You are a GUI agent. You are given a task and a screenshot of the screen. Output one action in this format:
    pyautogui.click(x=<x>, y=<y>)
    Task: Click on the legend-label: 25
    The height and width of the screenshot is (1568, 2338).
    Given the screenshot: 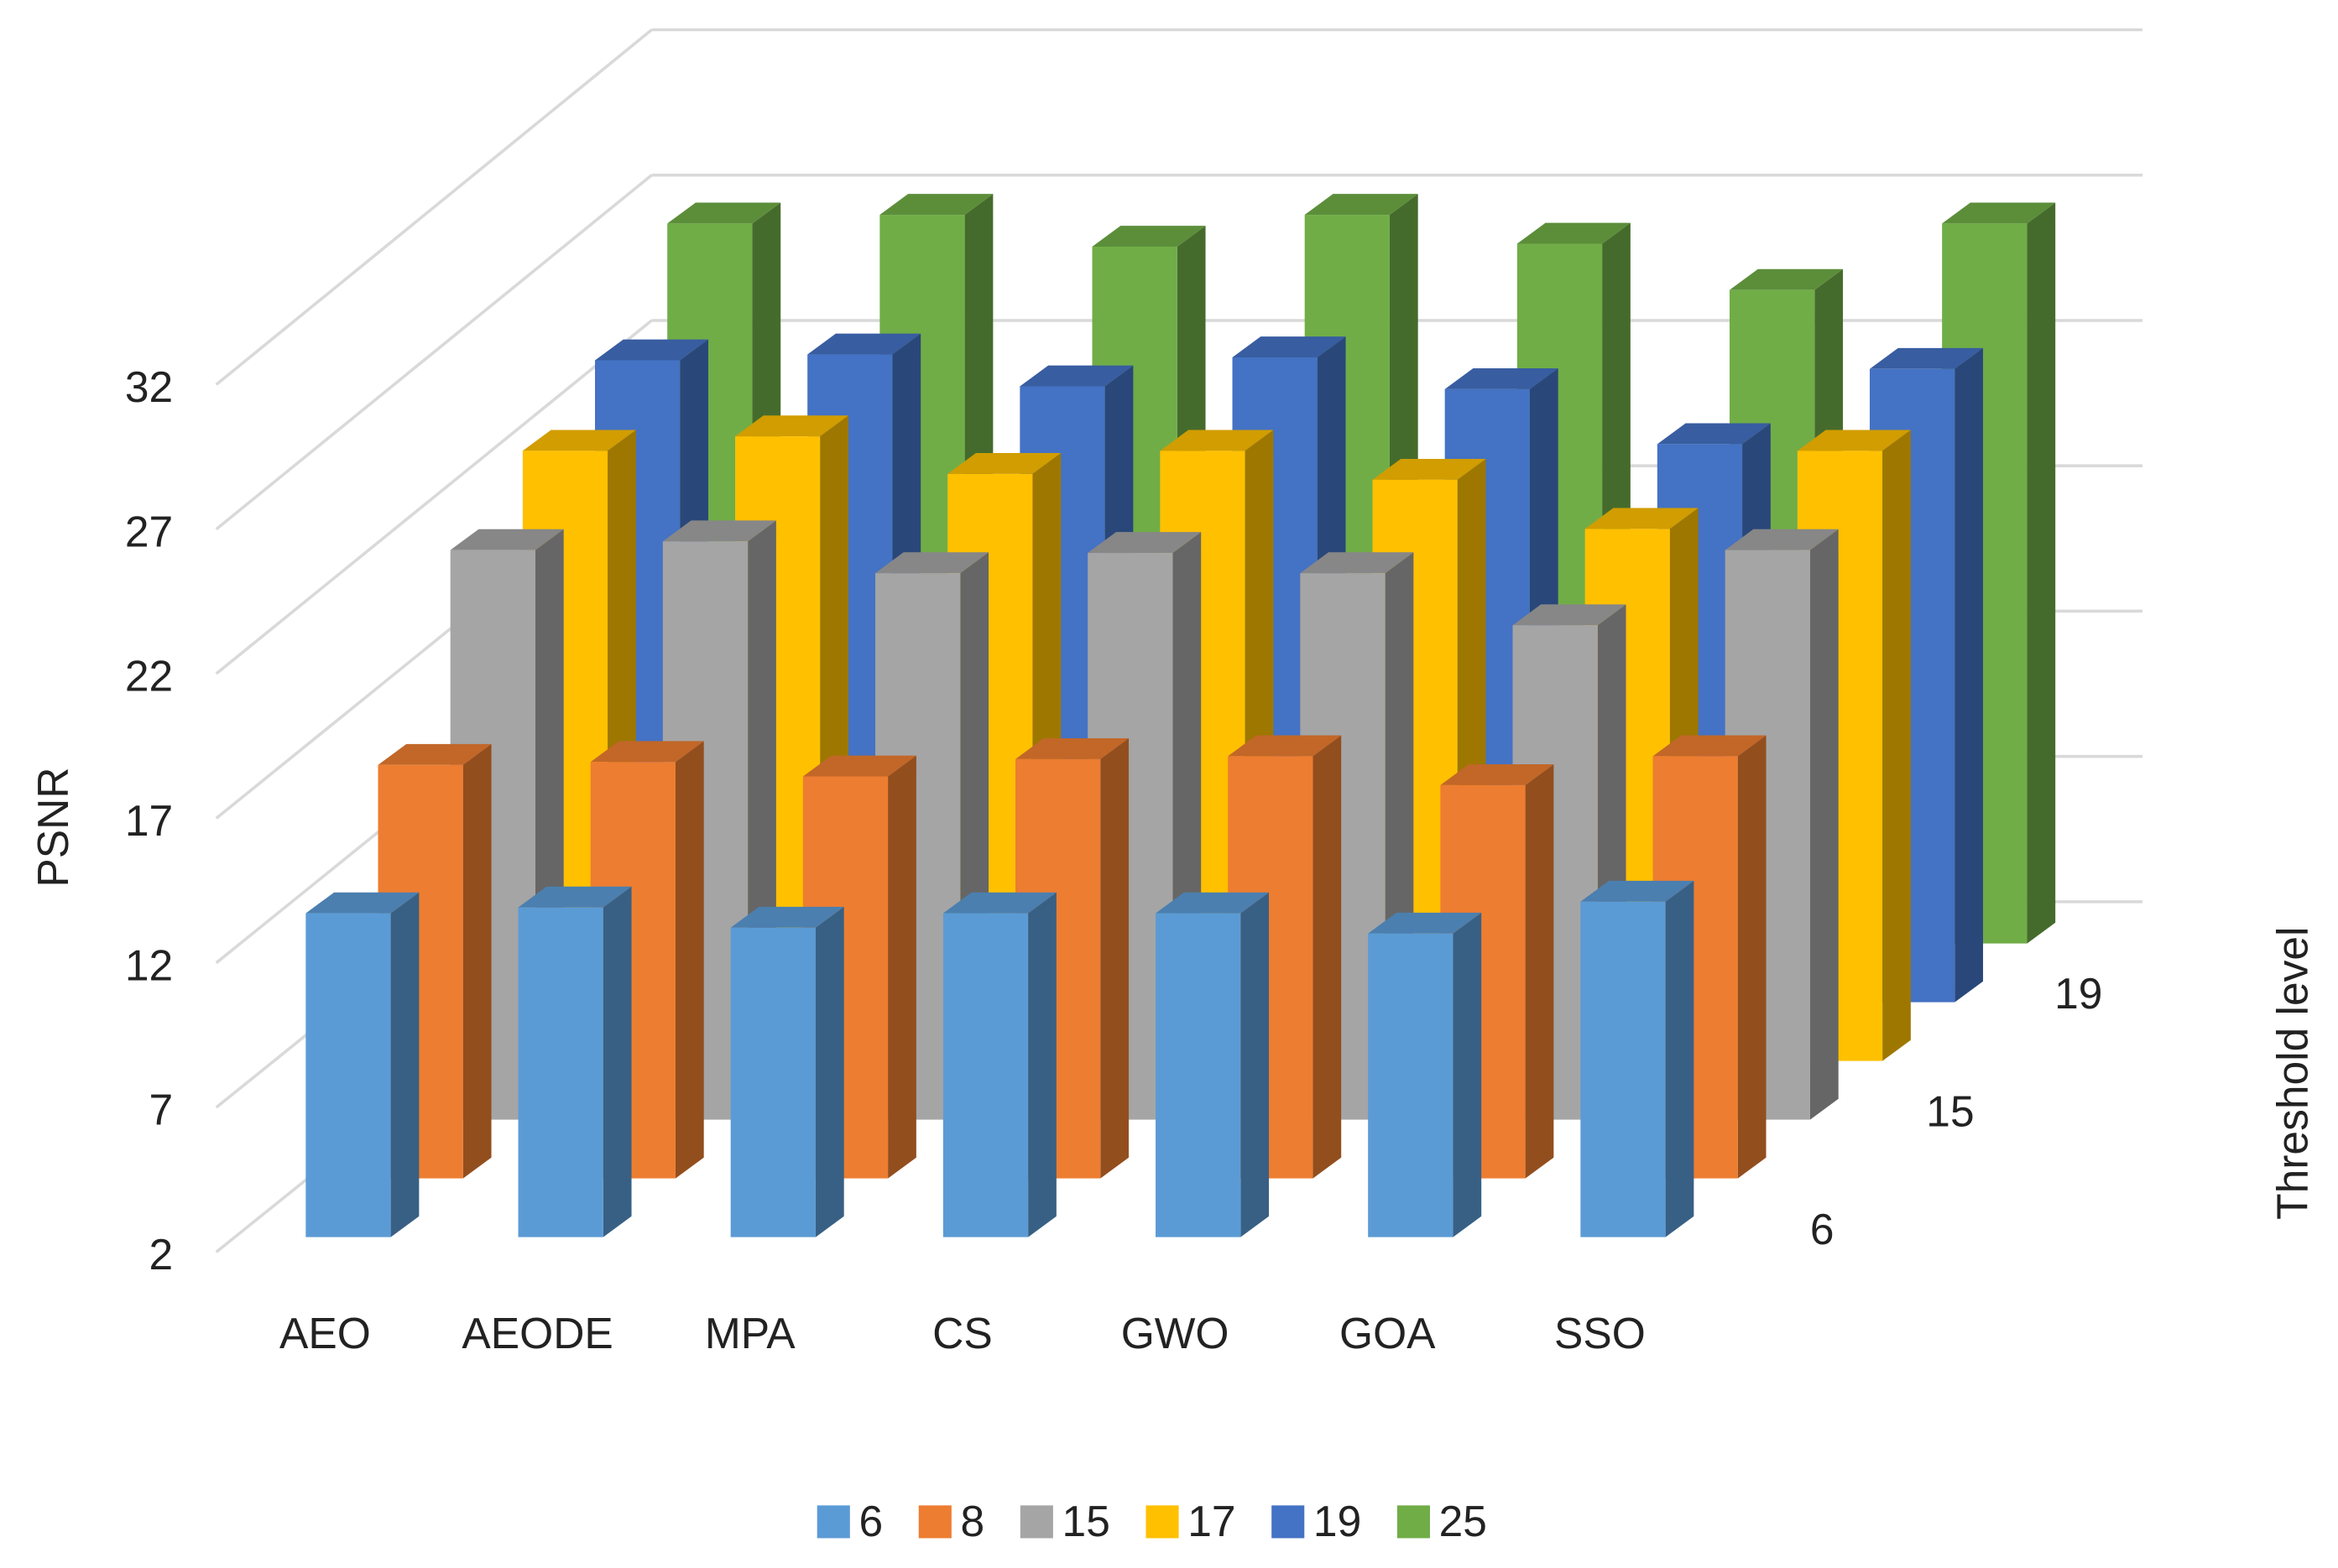 What is the action you would take?
    pyautogui.click(x=1463, y=1521)
    